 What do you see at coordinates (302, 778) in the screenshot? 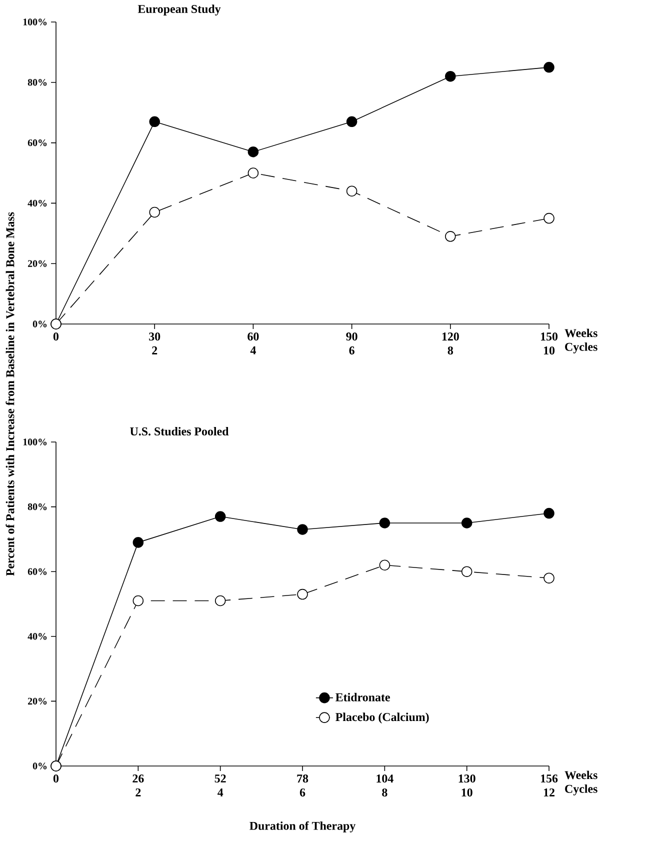
I see `x-tick-label: 78` at bounding box center [302, 778].